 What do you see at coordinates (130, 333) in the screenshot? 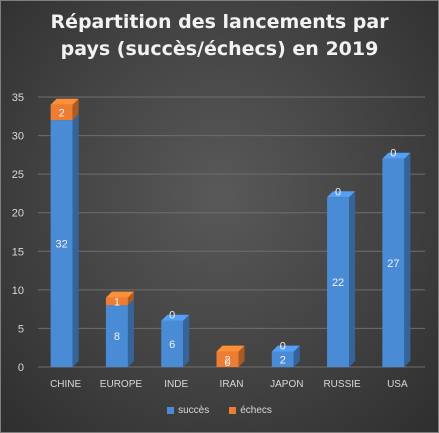
I see `bar-side-succès-EUROPE` at bounding box center [130, 333].